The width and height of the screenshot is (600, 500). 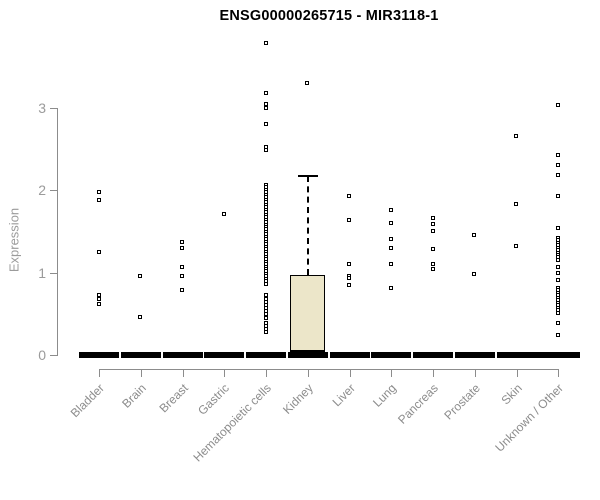 I want to click on box-plot, so click(x=308, y=314).